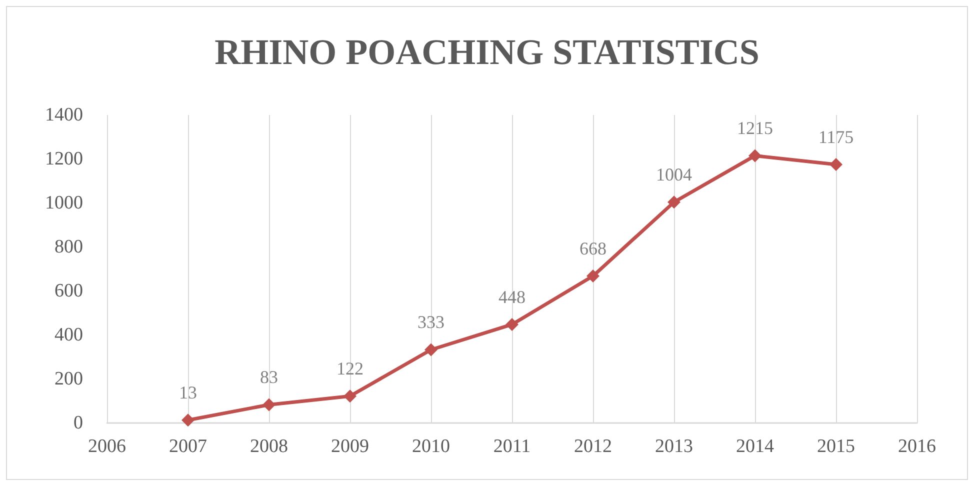 Image resolution: width=974 pixels, height=486 pixels. Describe the element at coordinates (431, 322) in the screenshot. I see `data-label: 333` at that location.